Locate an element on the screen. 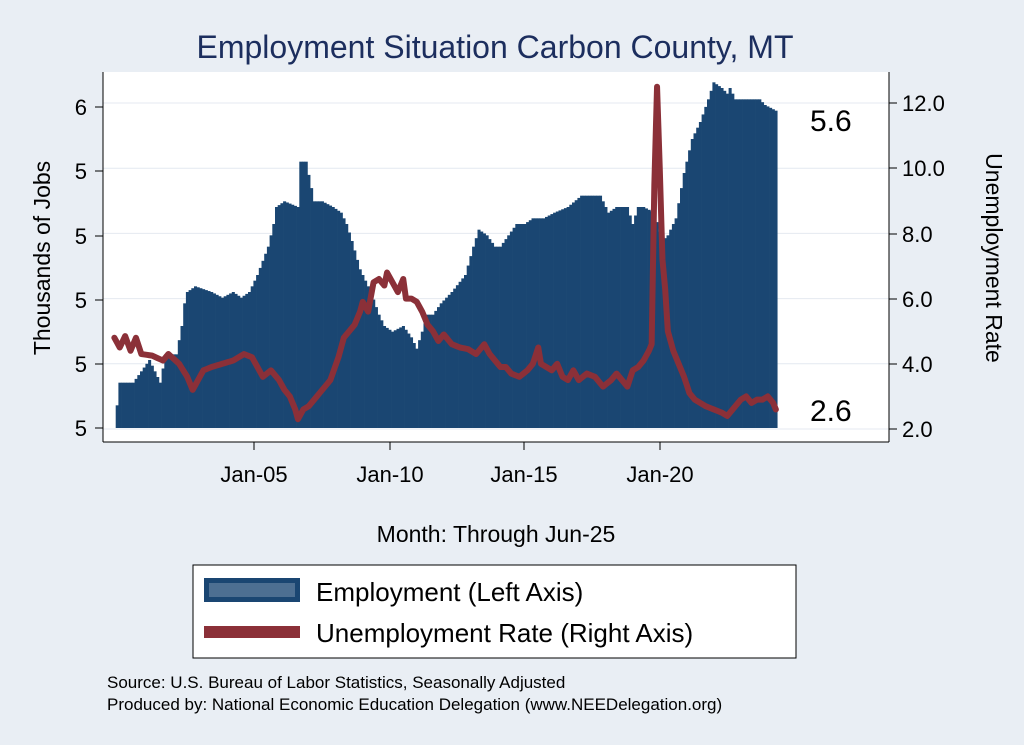  left-axis: 6 5 5 5 5 5 is located at coordinates (89, 268).